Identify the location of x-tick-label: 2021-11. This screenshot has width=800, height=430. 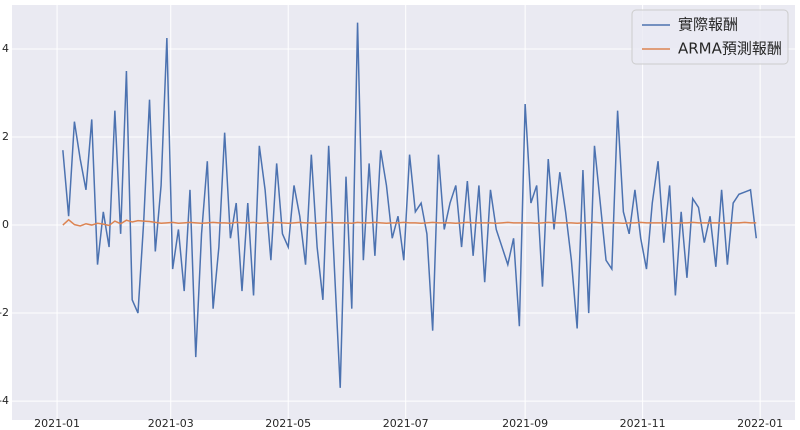
(643, 423).